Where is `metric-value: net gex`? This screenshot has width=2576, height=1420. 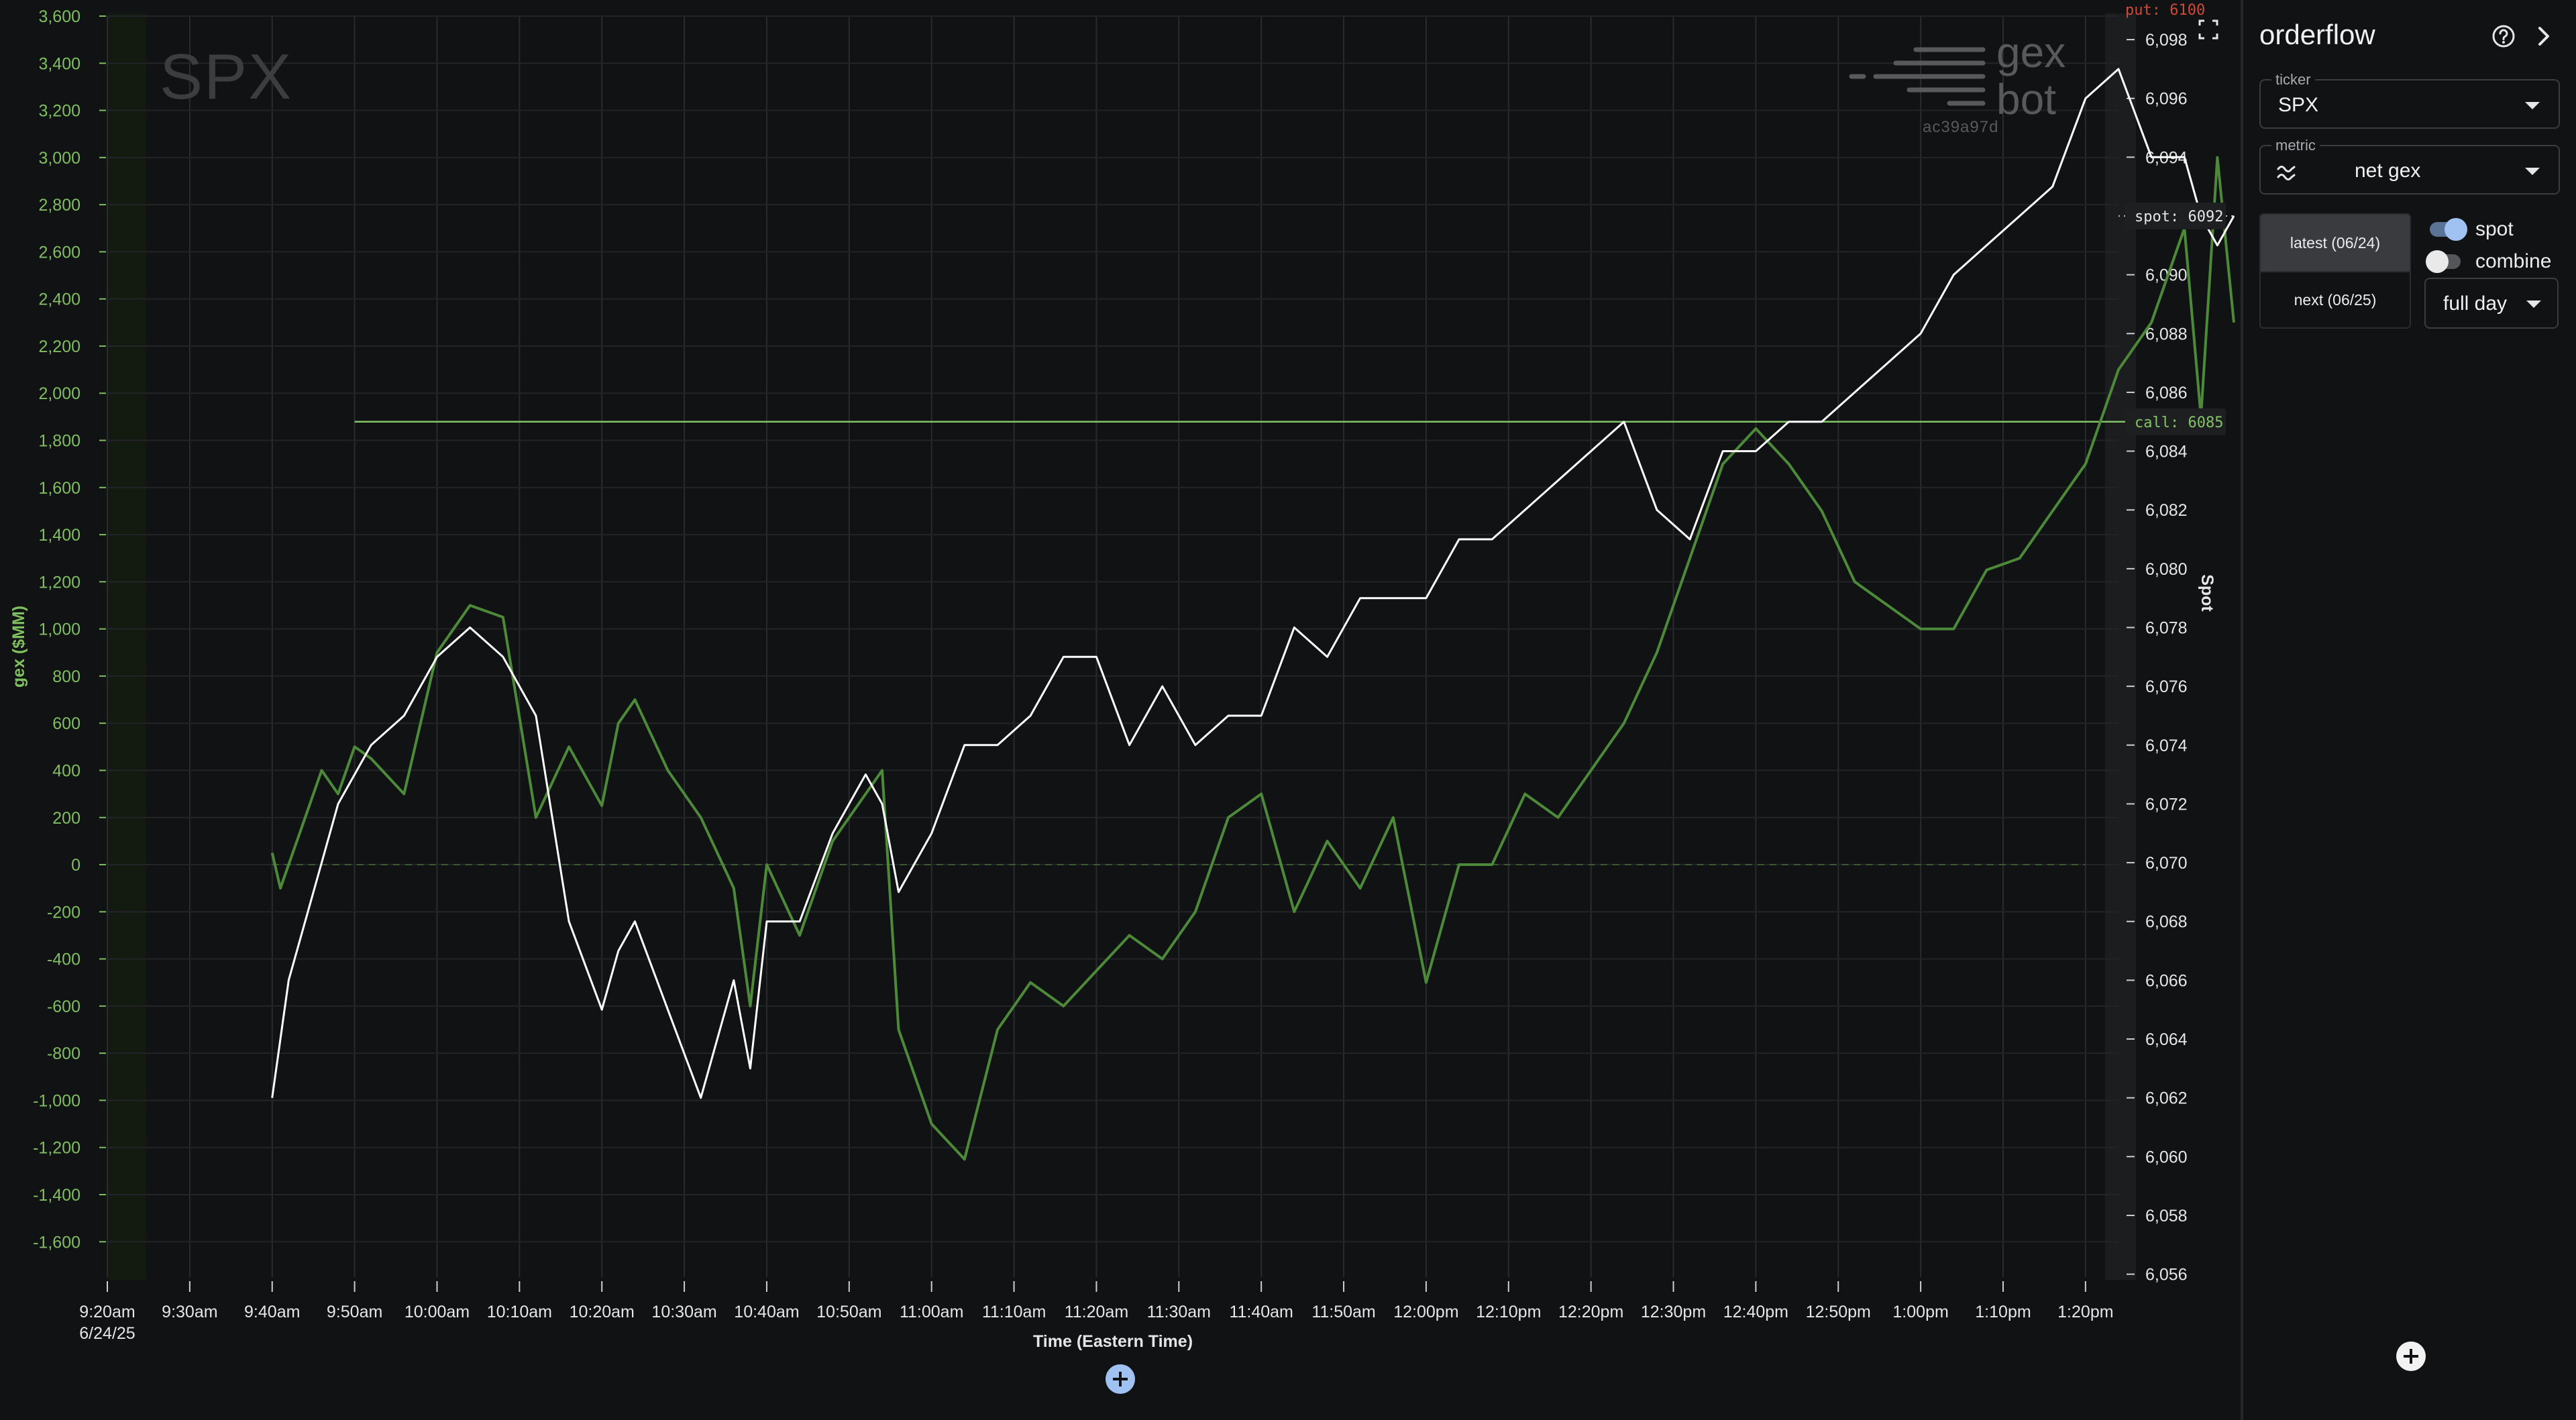
metric-value: net gex is located at coordinates (2388, 171).